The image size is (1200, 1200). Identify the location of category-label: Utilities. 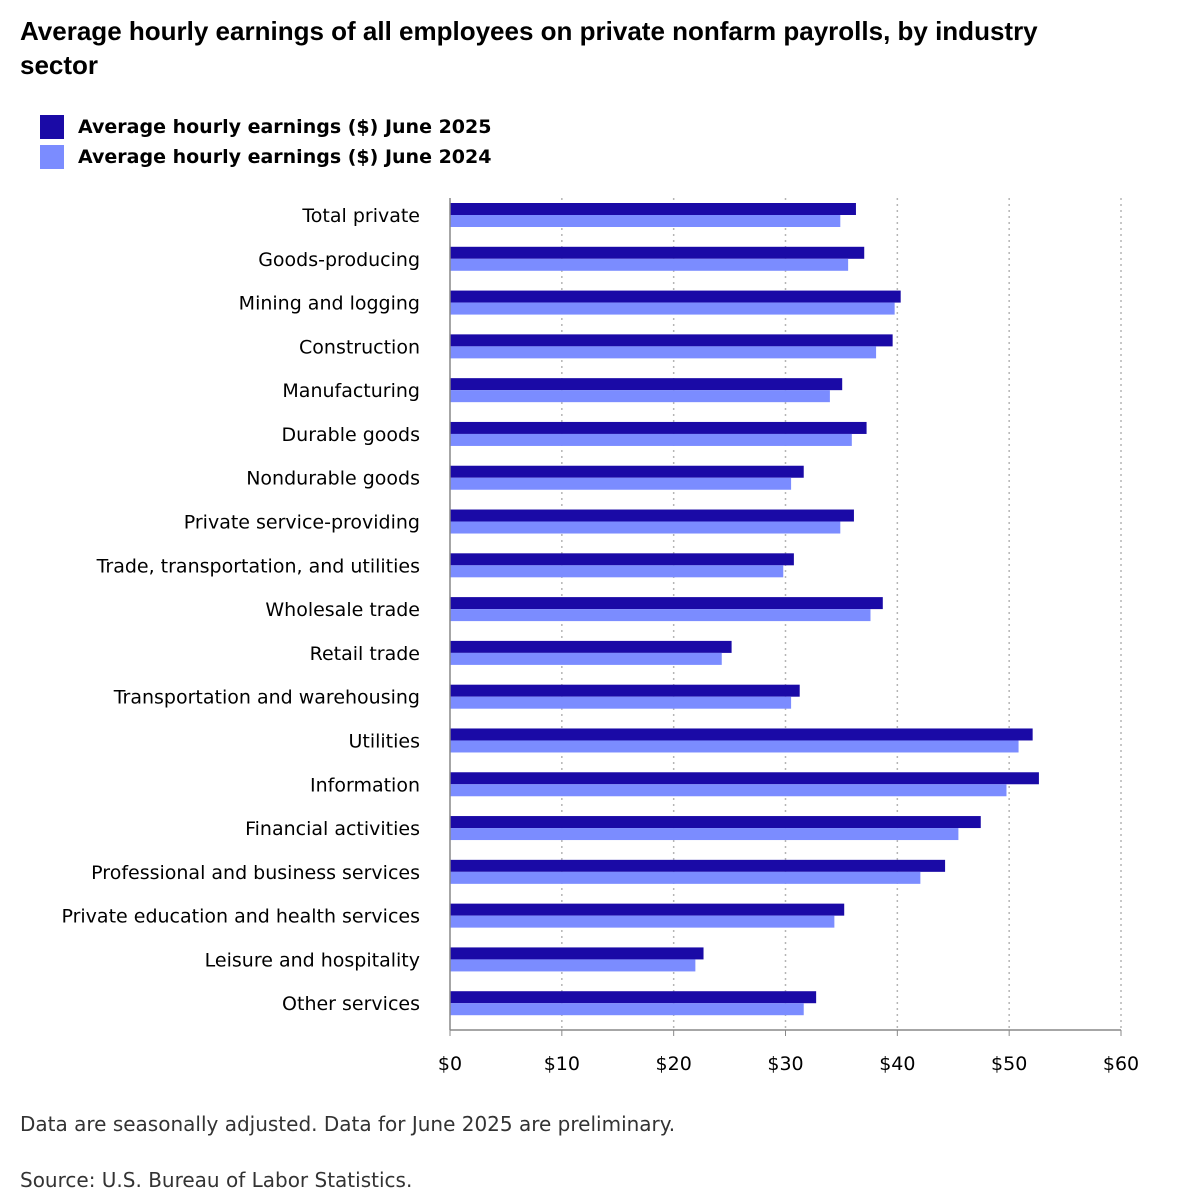
(384, 741).